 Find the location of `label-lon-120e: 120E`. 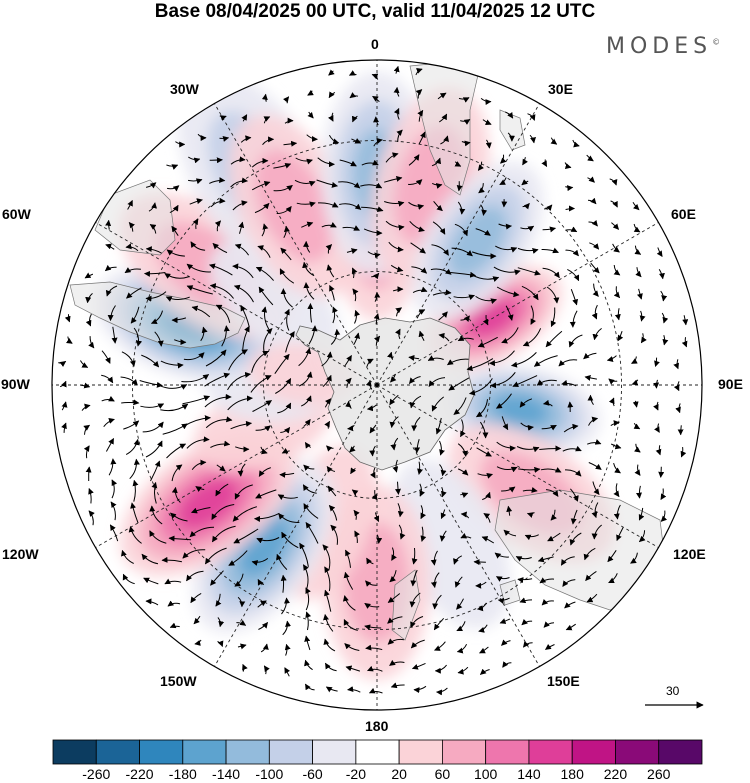

label-lon-120e: 120E is located at coordinates (689, 554).